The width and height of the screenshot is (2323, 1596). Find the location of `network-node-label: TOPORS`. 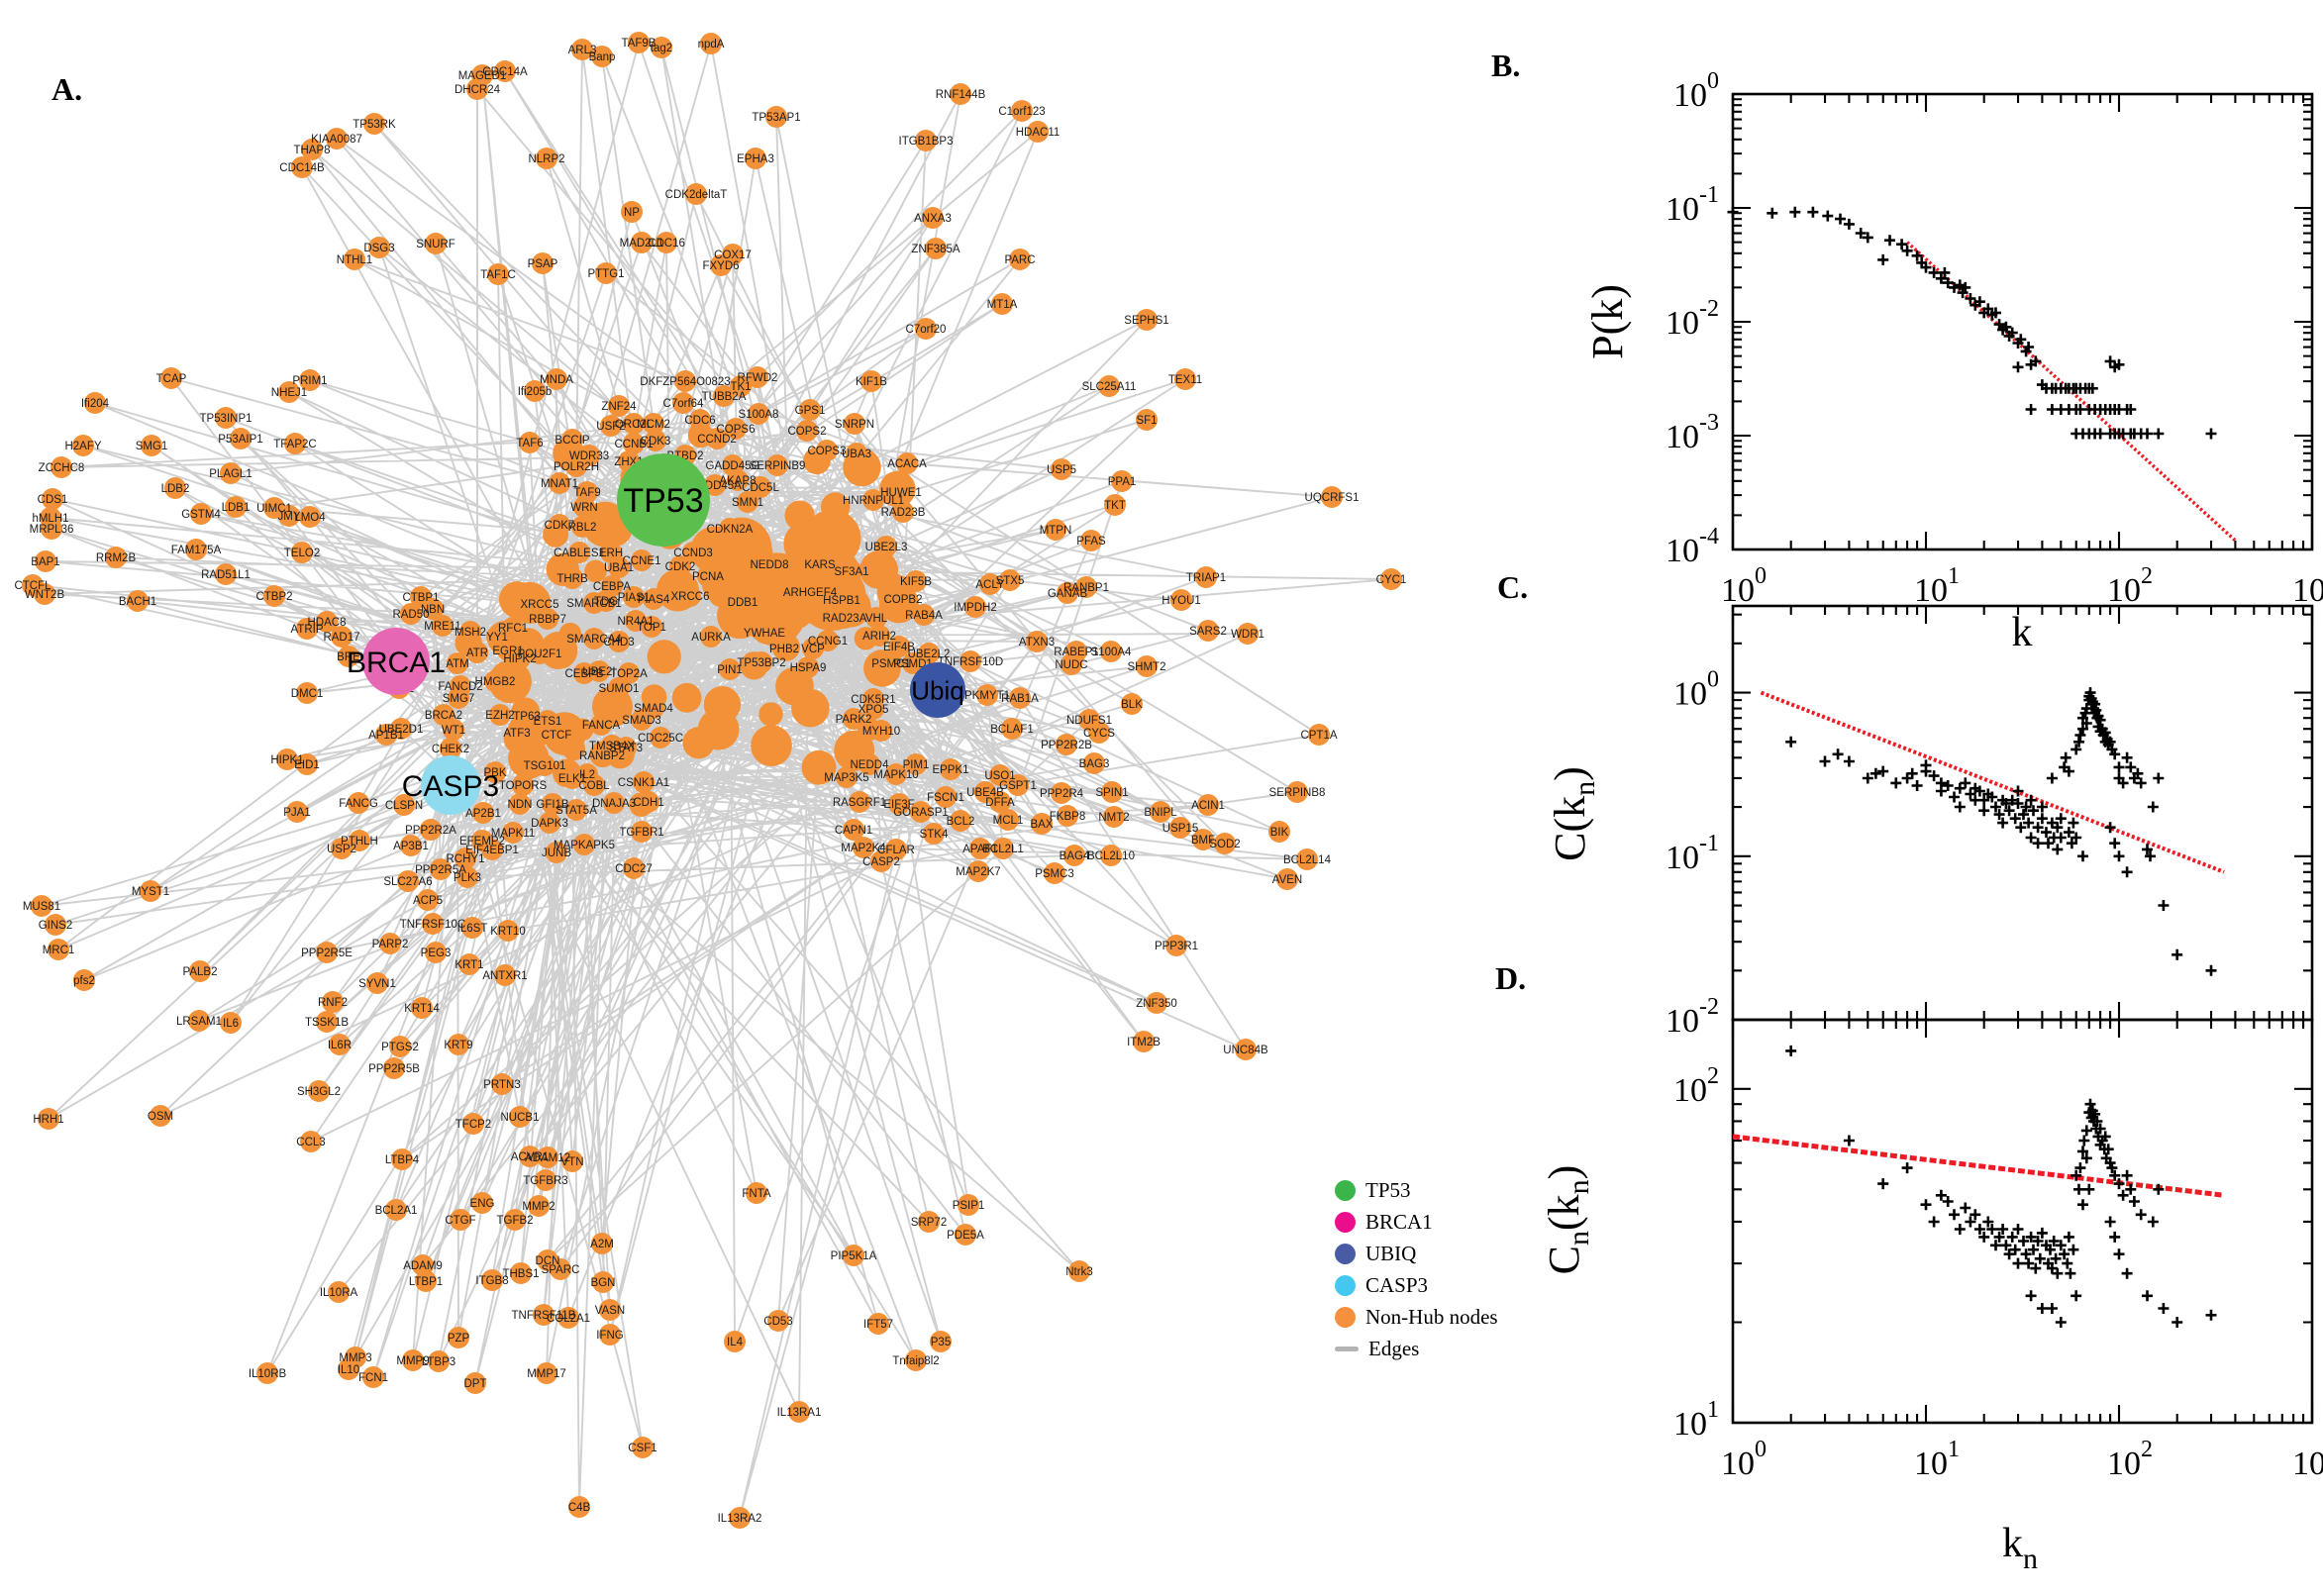

network-node-label: TOPORS is located at coordinates (523, 786).